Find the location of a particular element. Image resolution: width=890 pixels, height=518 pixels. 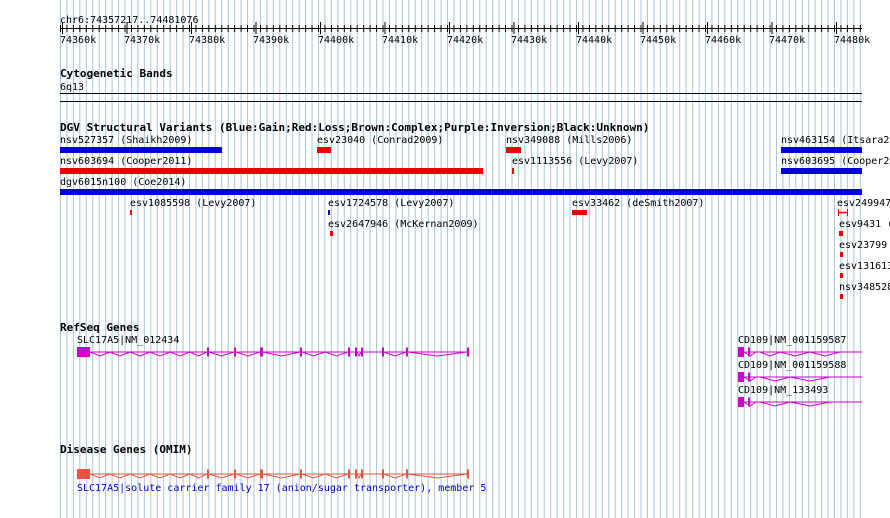

variant-label: nsv348528 is located at coordinates (864, 287).